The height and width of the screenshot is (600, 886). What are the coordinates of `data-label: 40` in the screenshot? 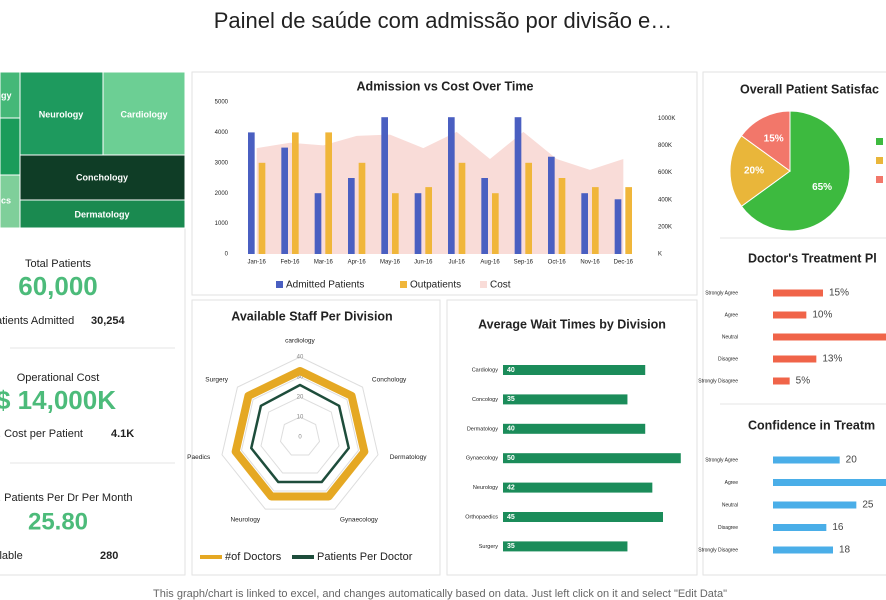 It's located at (511, 429).